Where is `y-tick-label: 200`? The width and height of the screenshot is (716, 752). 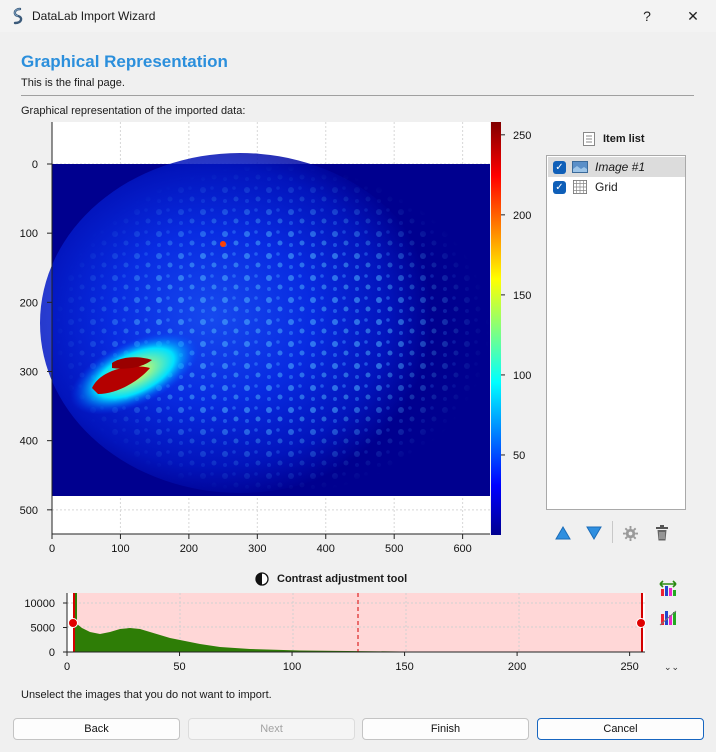 y-tick-label: 200 is located at coordinates (29, 303).